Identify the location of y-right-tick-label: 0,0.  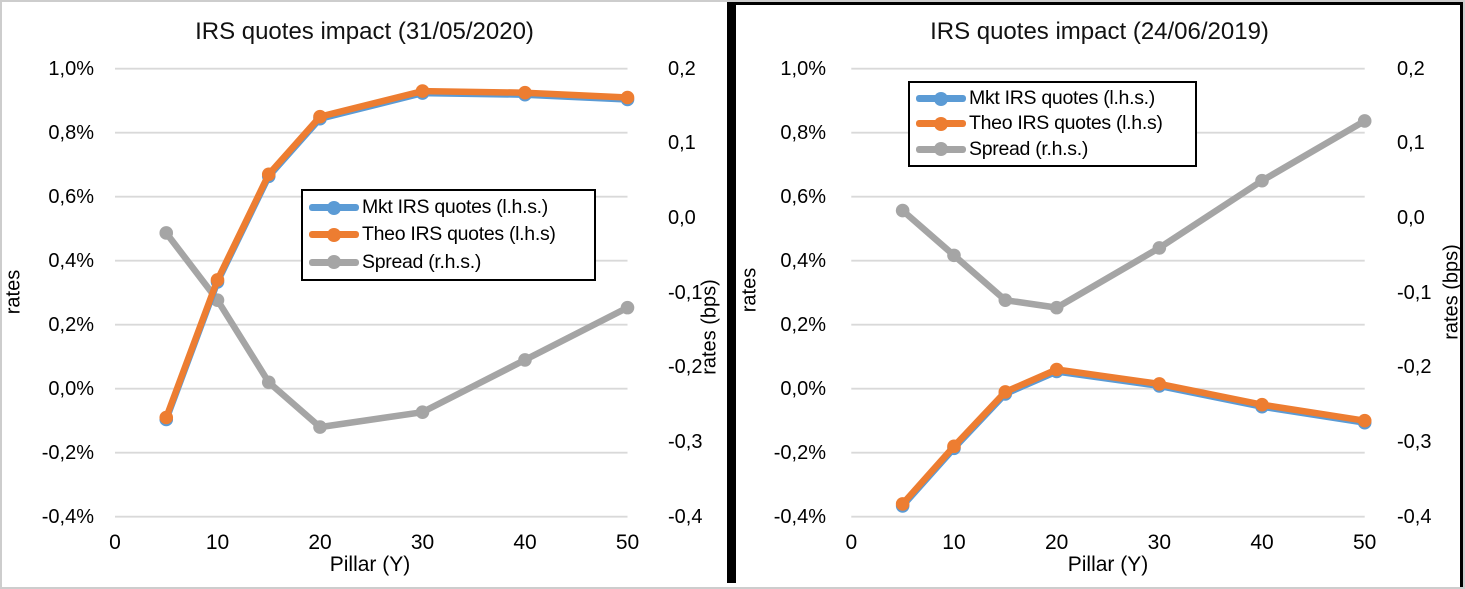
(682, 218).